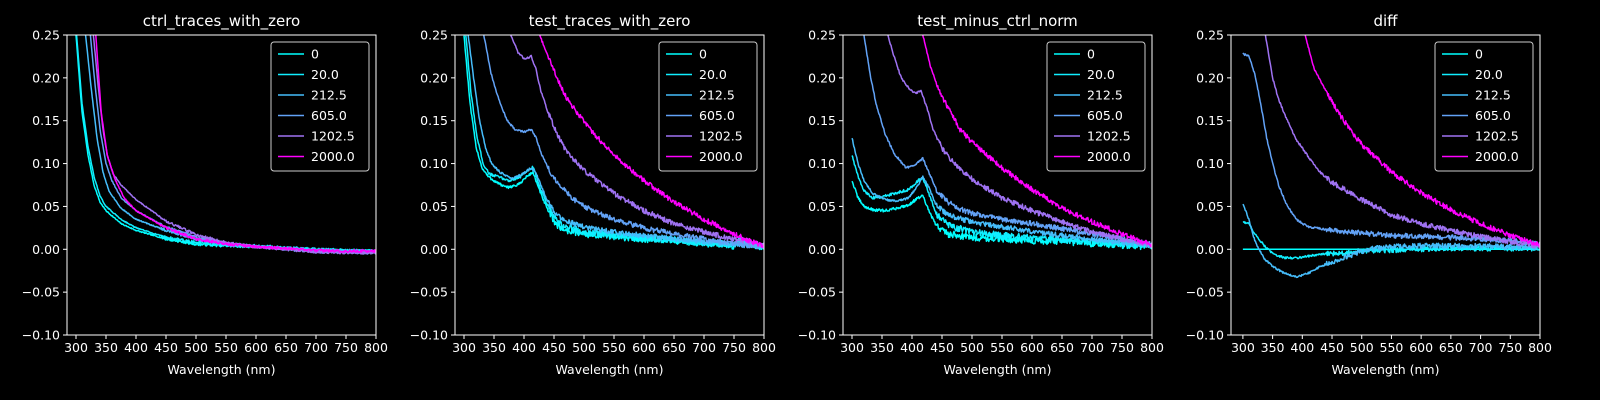  What do you see at coordinates (997, 21) in the screenshot?
I see `chart-title: test_minus_ctrl_norm` at bounding box center [997, 21].